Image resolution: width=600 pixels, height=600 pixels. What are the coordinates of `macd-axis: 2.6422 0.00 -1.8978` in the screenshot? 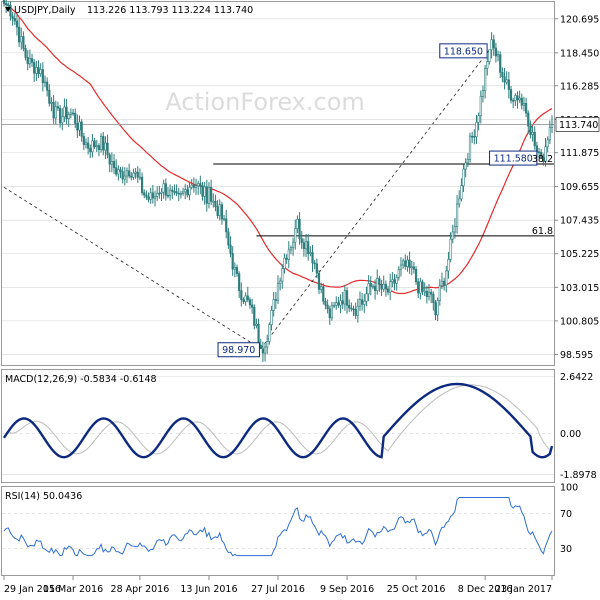 It's located at (578, 426).